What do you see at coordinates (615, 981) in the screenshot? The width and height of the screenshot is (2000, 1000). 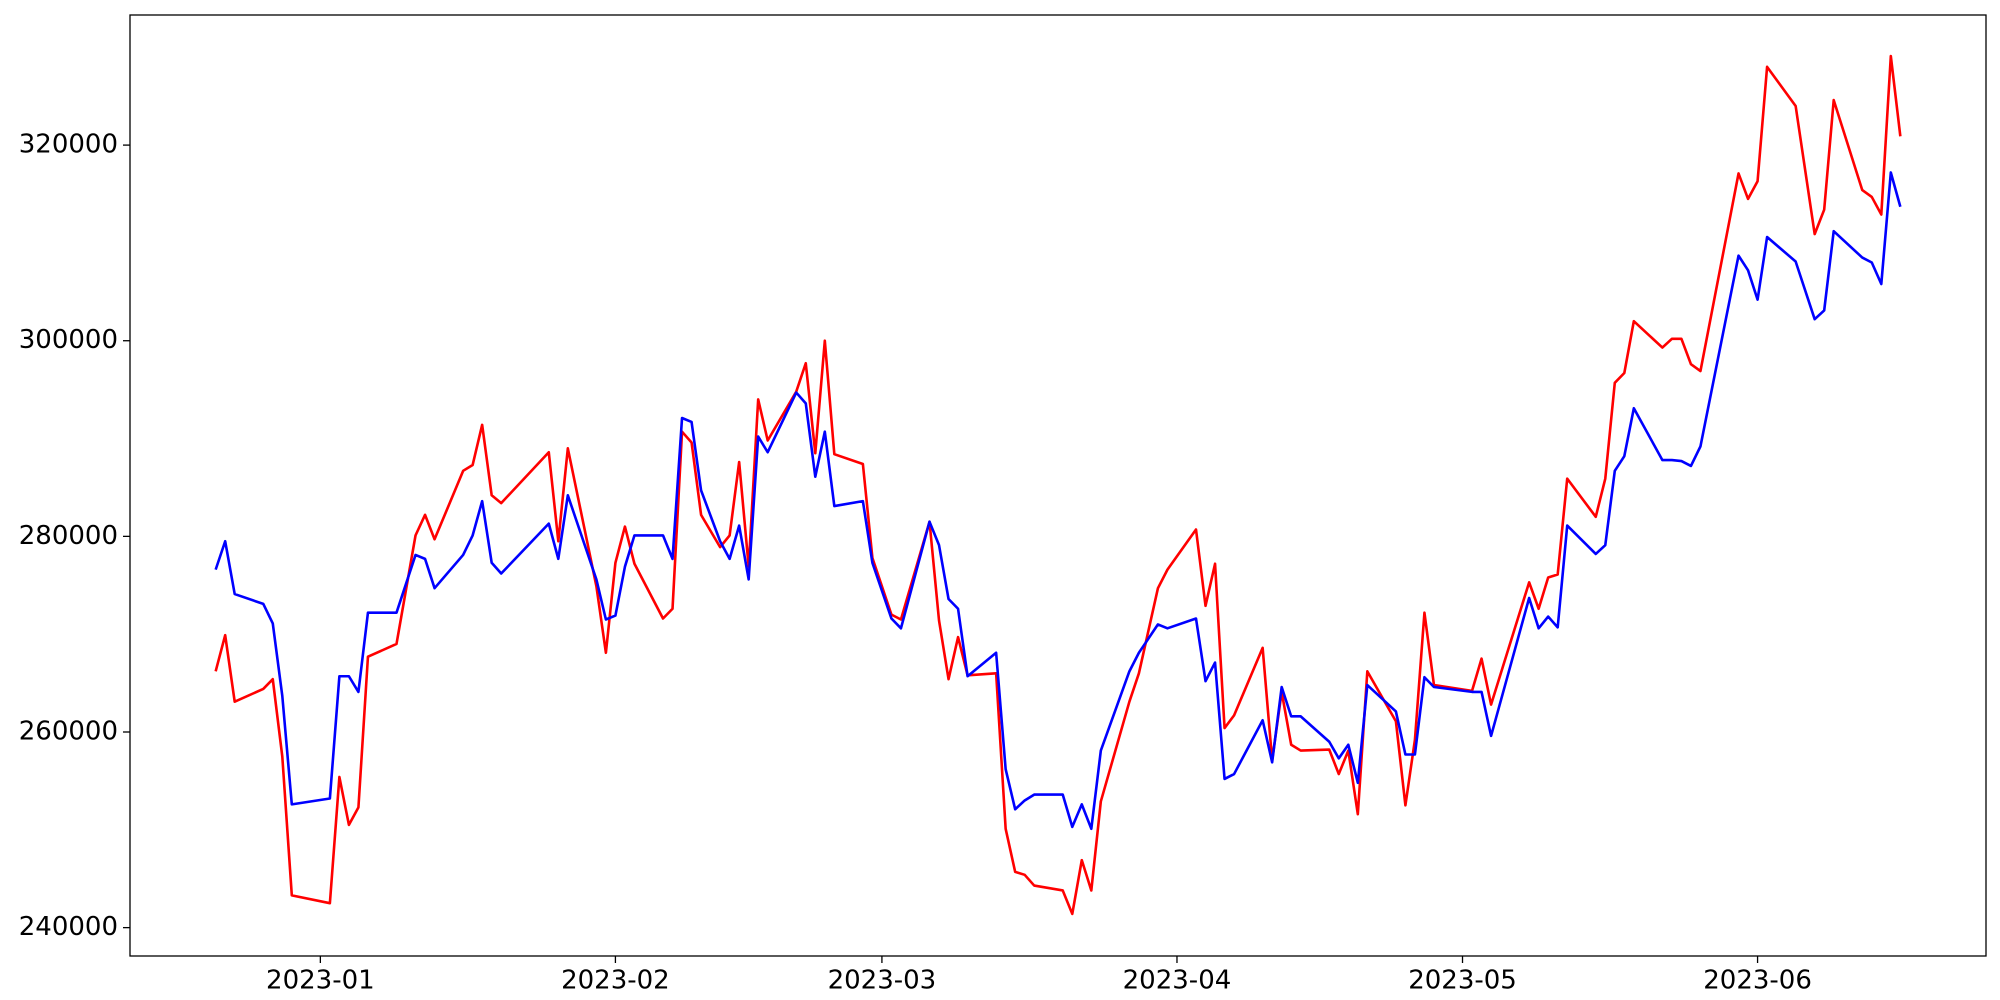 I see `x-tick-label: 2023-02` at bounding box center [615, 981].